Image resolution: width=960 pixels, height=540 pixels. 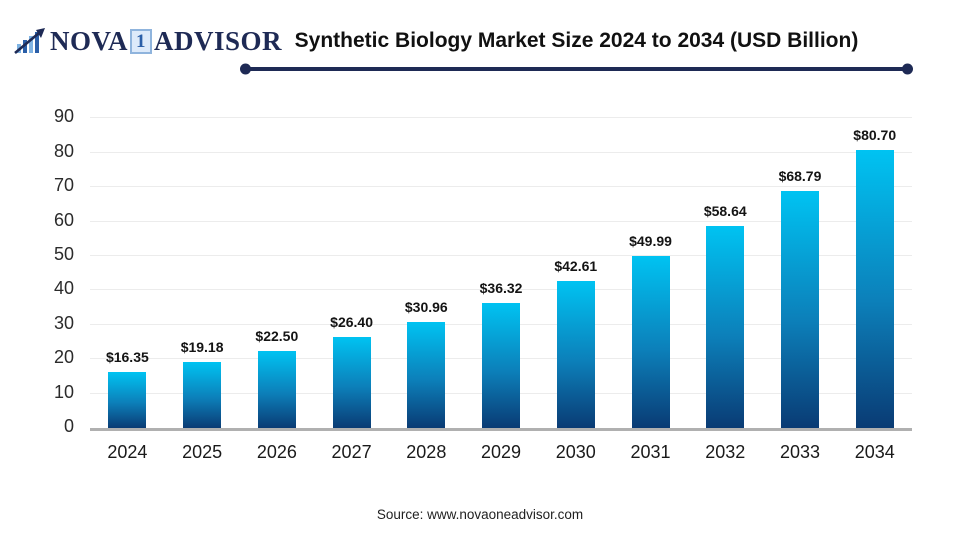 What do you see at coordinates (63, 254) in the screenshot?
I see `y-axis-label: 50` at bounding box center [63, 254].